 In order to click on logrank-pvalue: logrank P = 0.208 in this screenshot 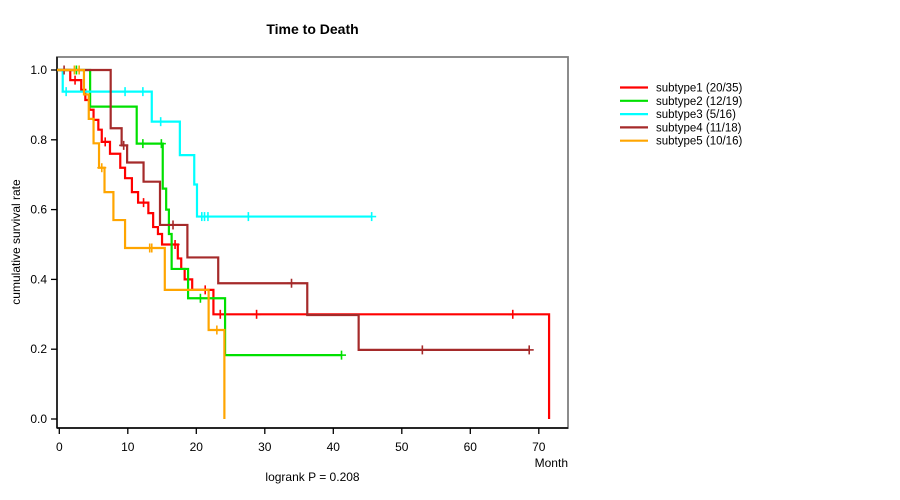, I will do `click(312, 477)`.